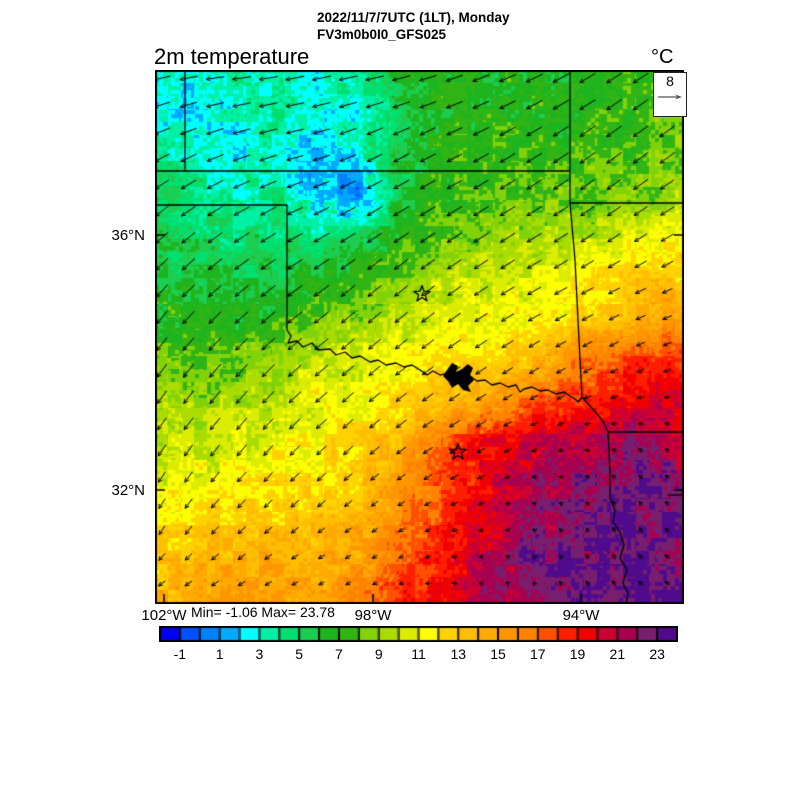 Image resolution: width=800 pixels, height=800 pixels. Describe the element at coordinates (418, 654) in the screenshot. I see `colorbar-tick-label: 11` at that location.